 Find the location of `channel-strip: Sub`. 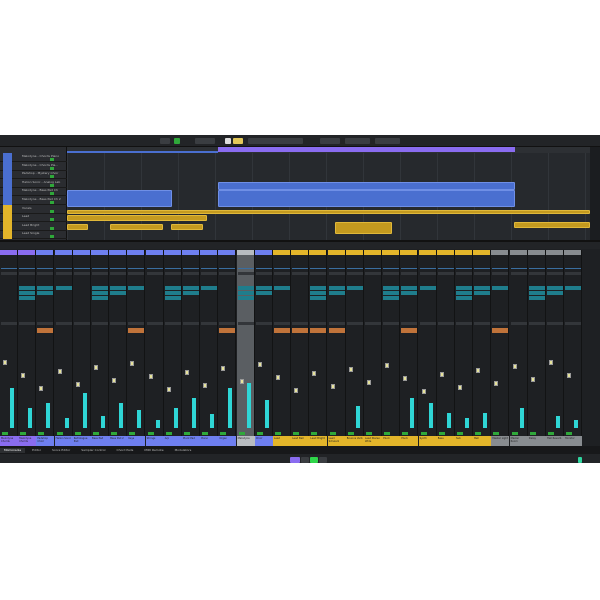

channel-strip: Sub is located at coordinates (464, 349).